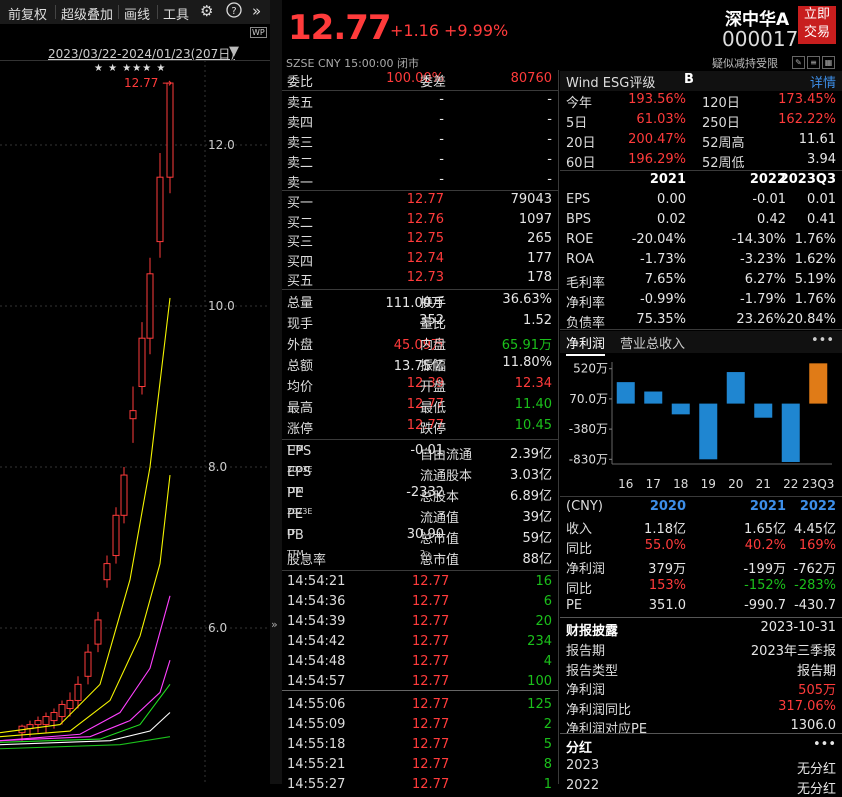 The image size is (842, 797). I want to click on stat-label: 振幅, so click(433, 366).